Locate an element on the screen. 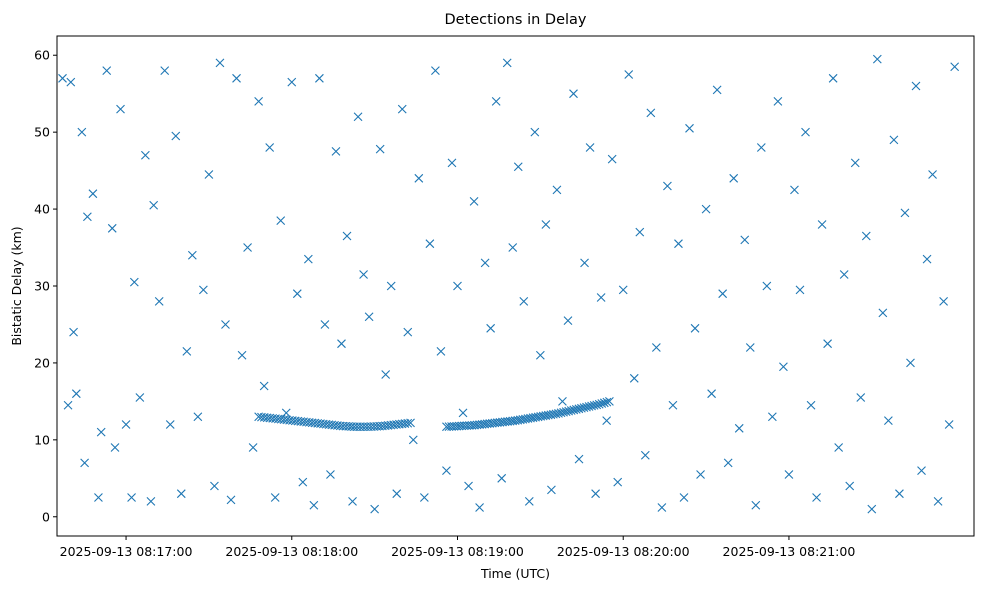 Image resolution: width=989 pixels, height=594 pixels. y-tick-label: 30 is located at coordinates (42, 286).